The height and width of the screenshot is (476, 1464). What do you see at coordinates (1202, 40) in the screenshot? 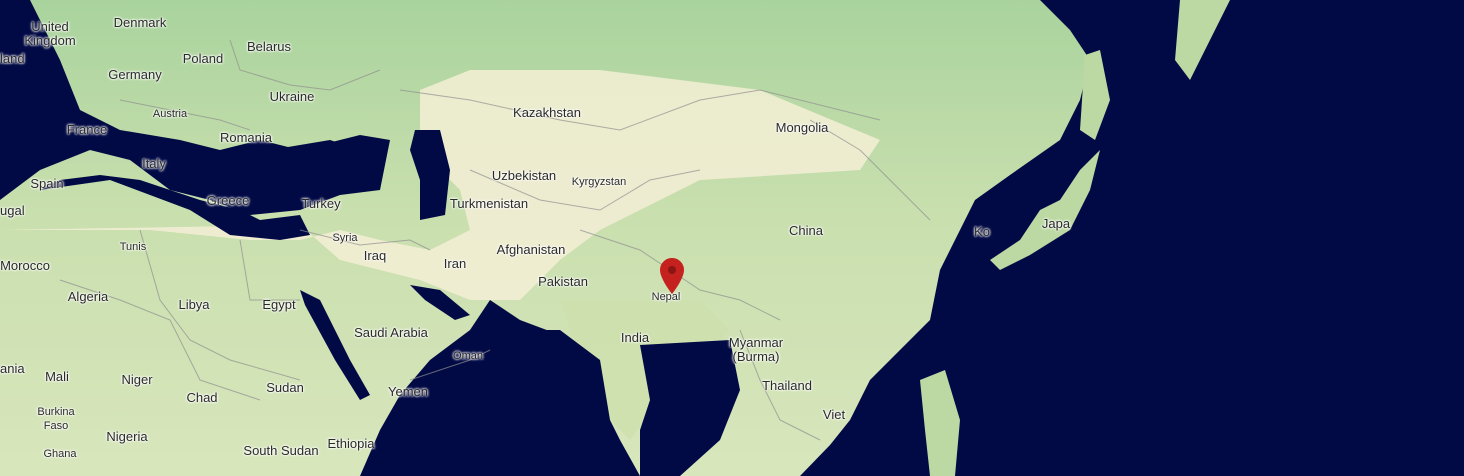
I see `kamchatka` at bounding box center [1202, 40].